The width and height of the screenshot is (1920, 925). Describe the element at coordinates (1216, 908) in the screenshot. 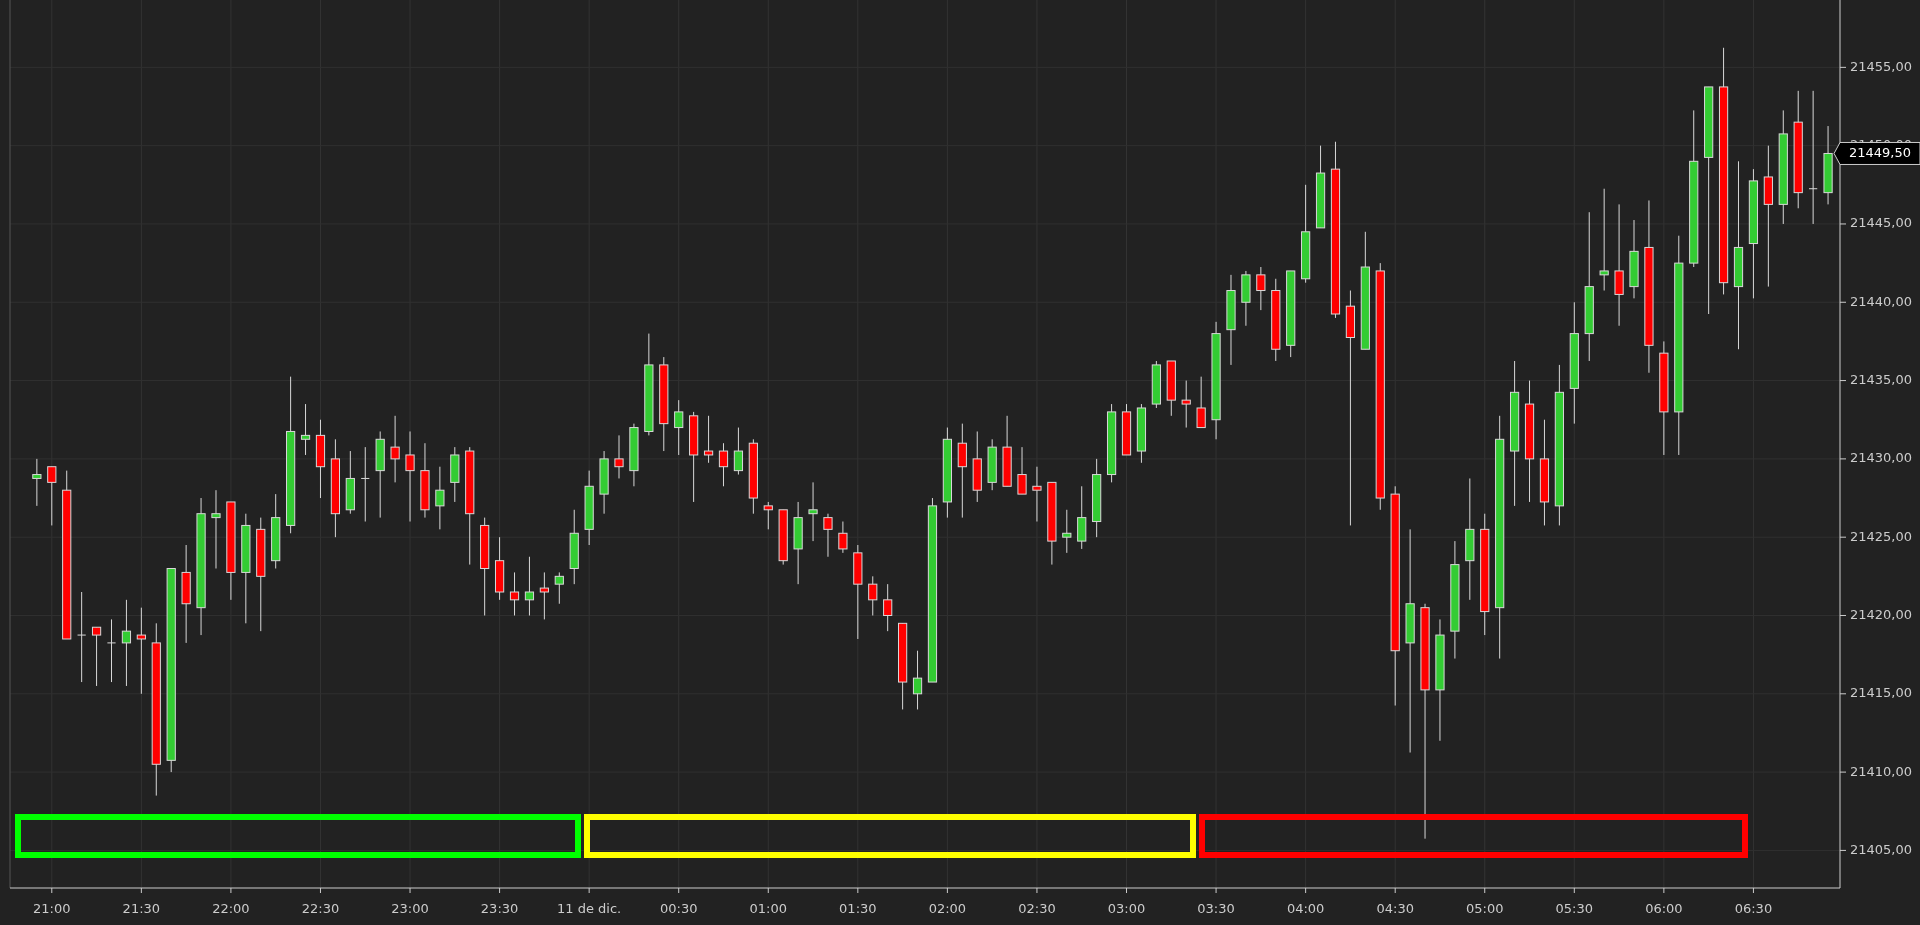

I see `x-tick-label: 03:30` at that location.